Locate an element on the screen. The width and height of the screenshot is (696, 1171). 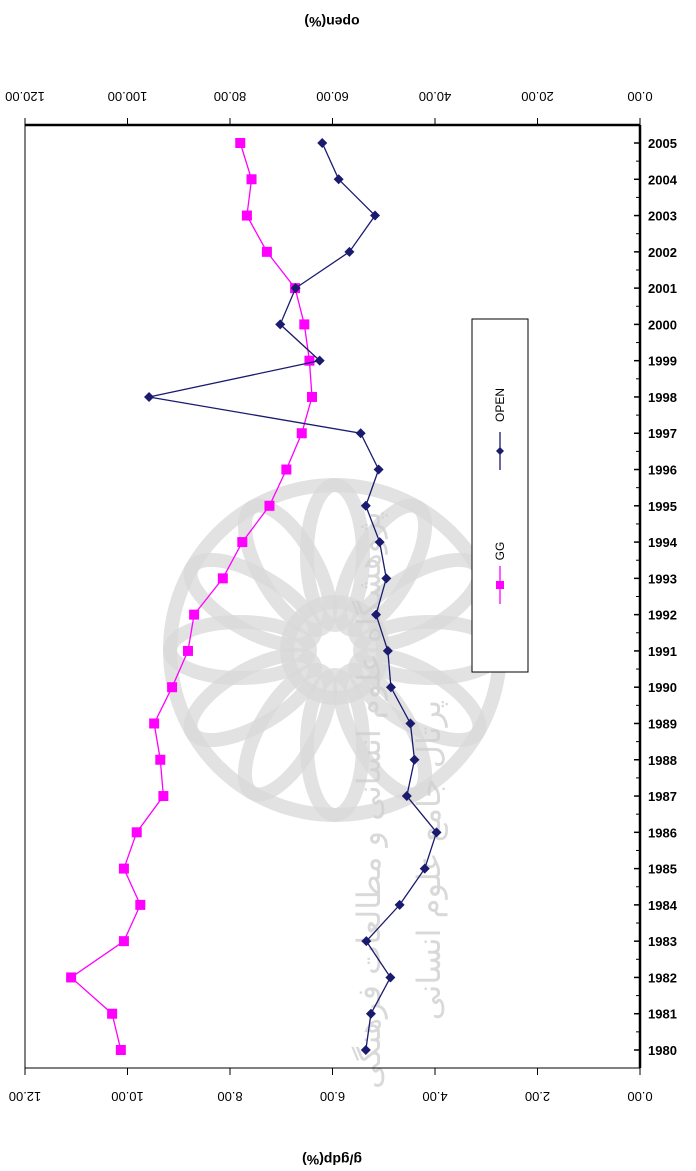
point-gg-1997 is located at coordinates (301, 433).